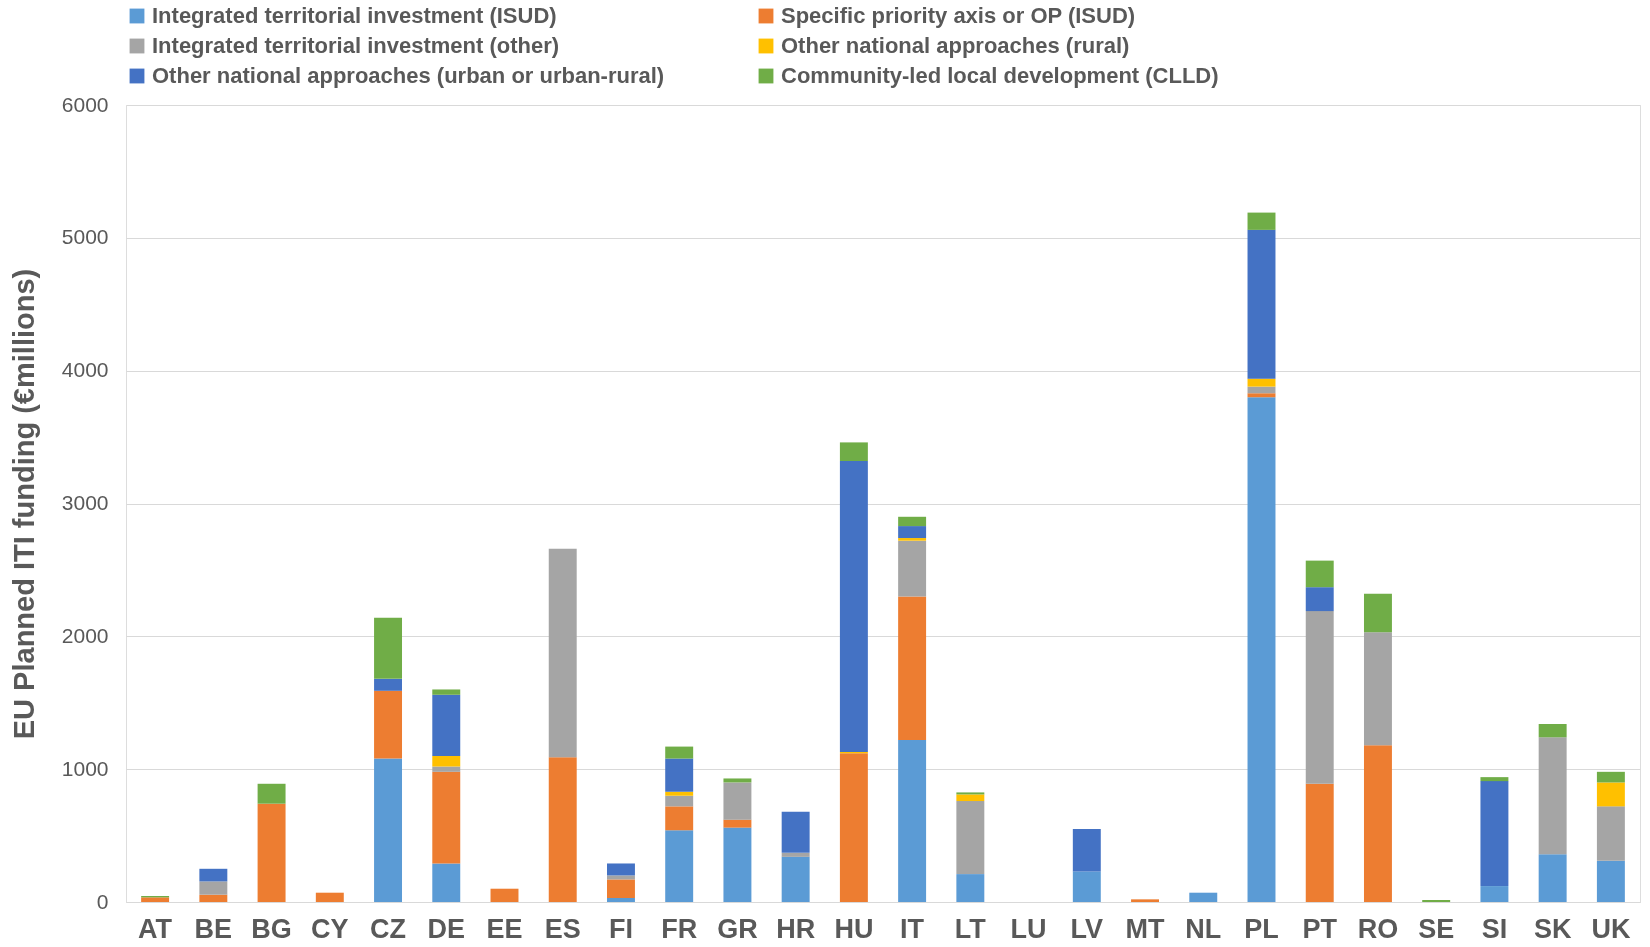 The width and height of the screenshot is (1650, 947). Describe the element at coordinates (854, 928) in the screenshot. I see `x-tick-label: HU` at that location.